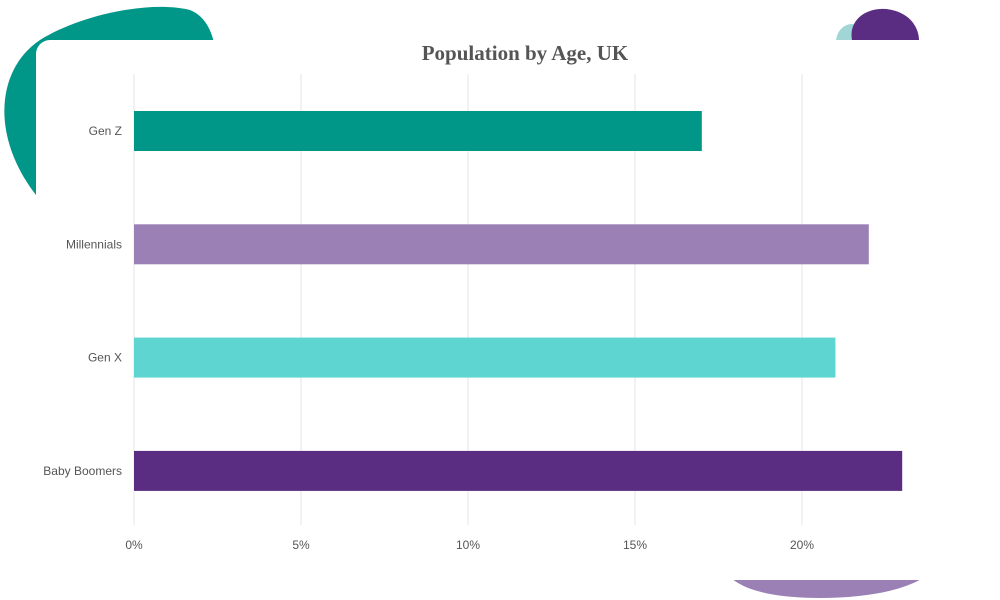  Describe the element at coordinates (418, 131) in the screenshot. I see `bar-gen-z` at that location.